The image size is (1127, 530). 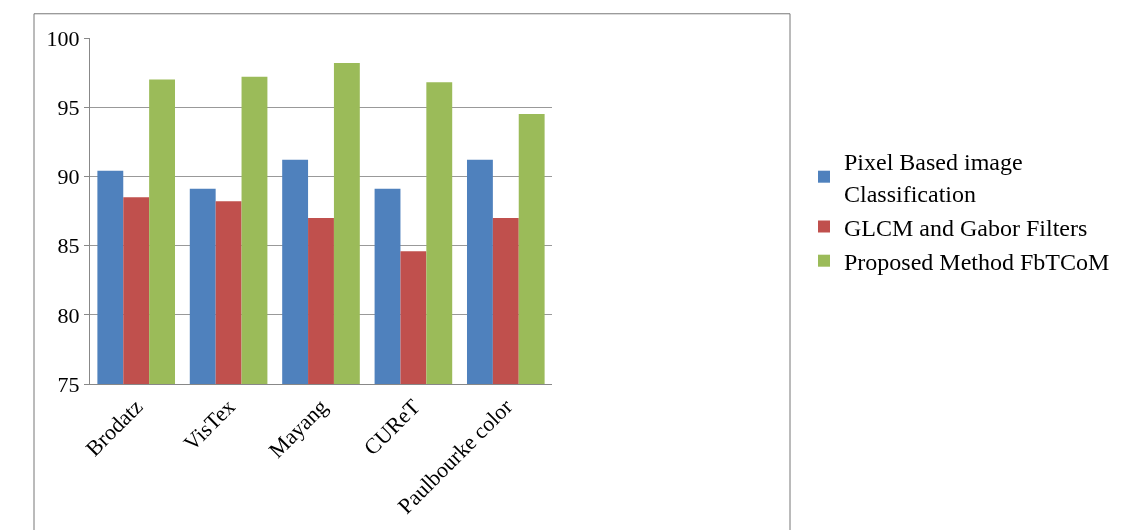 What do you see at coordinates (68, 107) in the screenshot?
I see `y-tick-label: 95` at bounding box center [68, 107].